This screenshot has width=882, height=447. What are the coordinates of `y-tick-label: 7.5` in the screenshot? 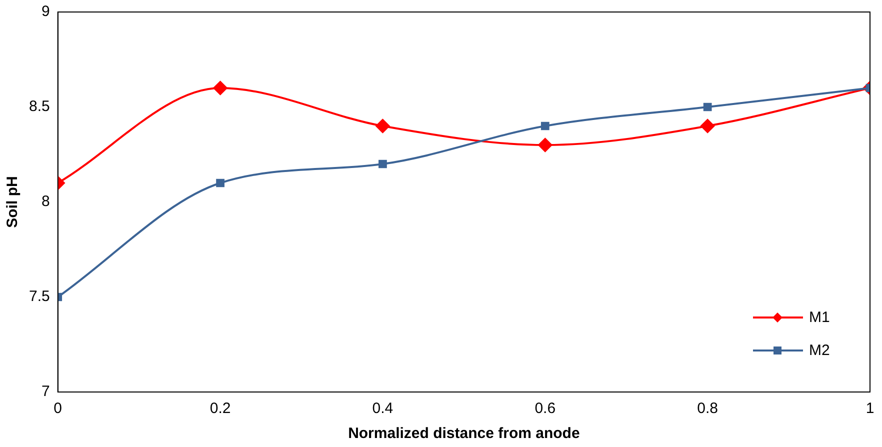 It's located at (39, 297).